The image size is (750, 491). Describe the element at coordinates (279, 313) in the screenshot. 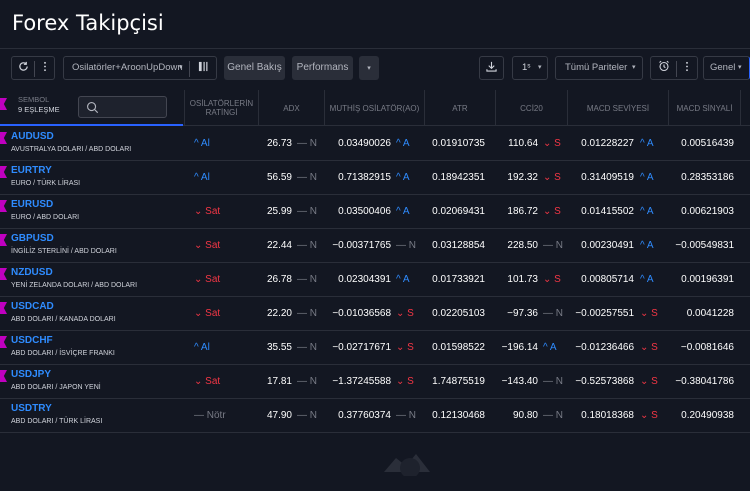

I see `adx-value: 22.20` at that location.